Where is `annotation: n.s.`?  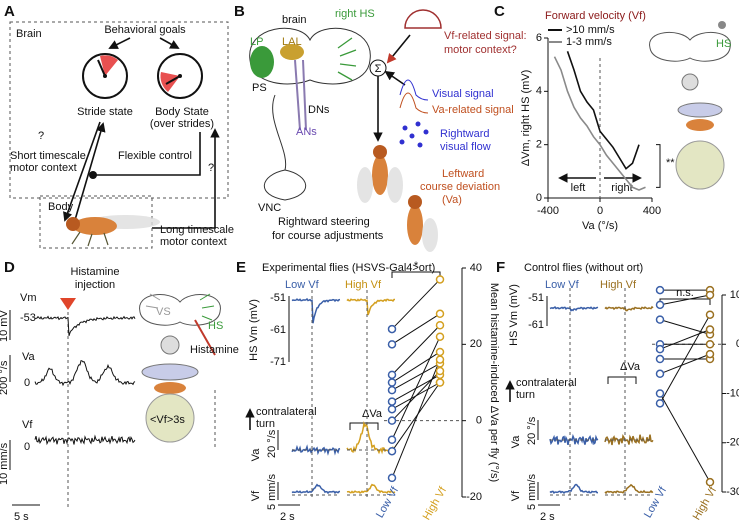 annotation: n.s. is located at coordinates (685, 293).